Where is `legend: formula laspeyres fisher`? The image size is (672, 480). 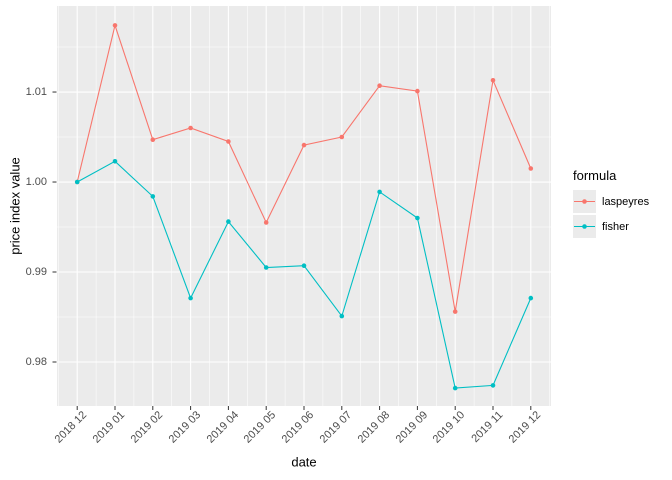
legend: formula laspeyres fisher is located at coordinates (611, 204).